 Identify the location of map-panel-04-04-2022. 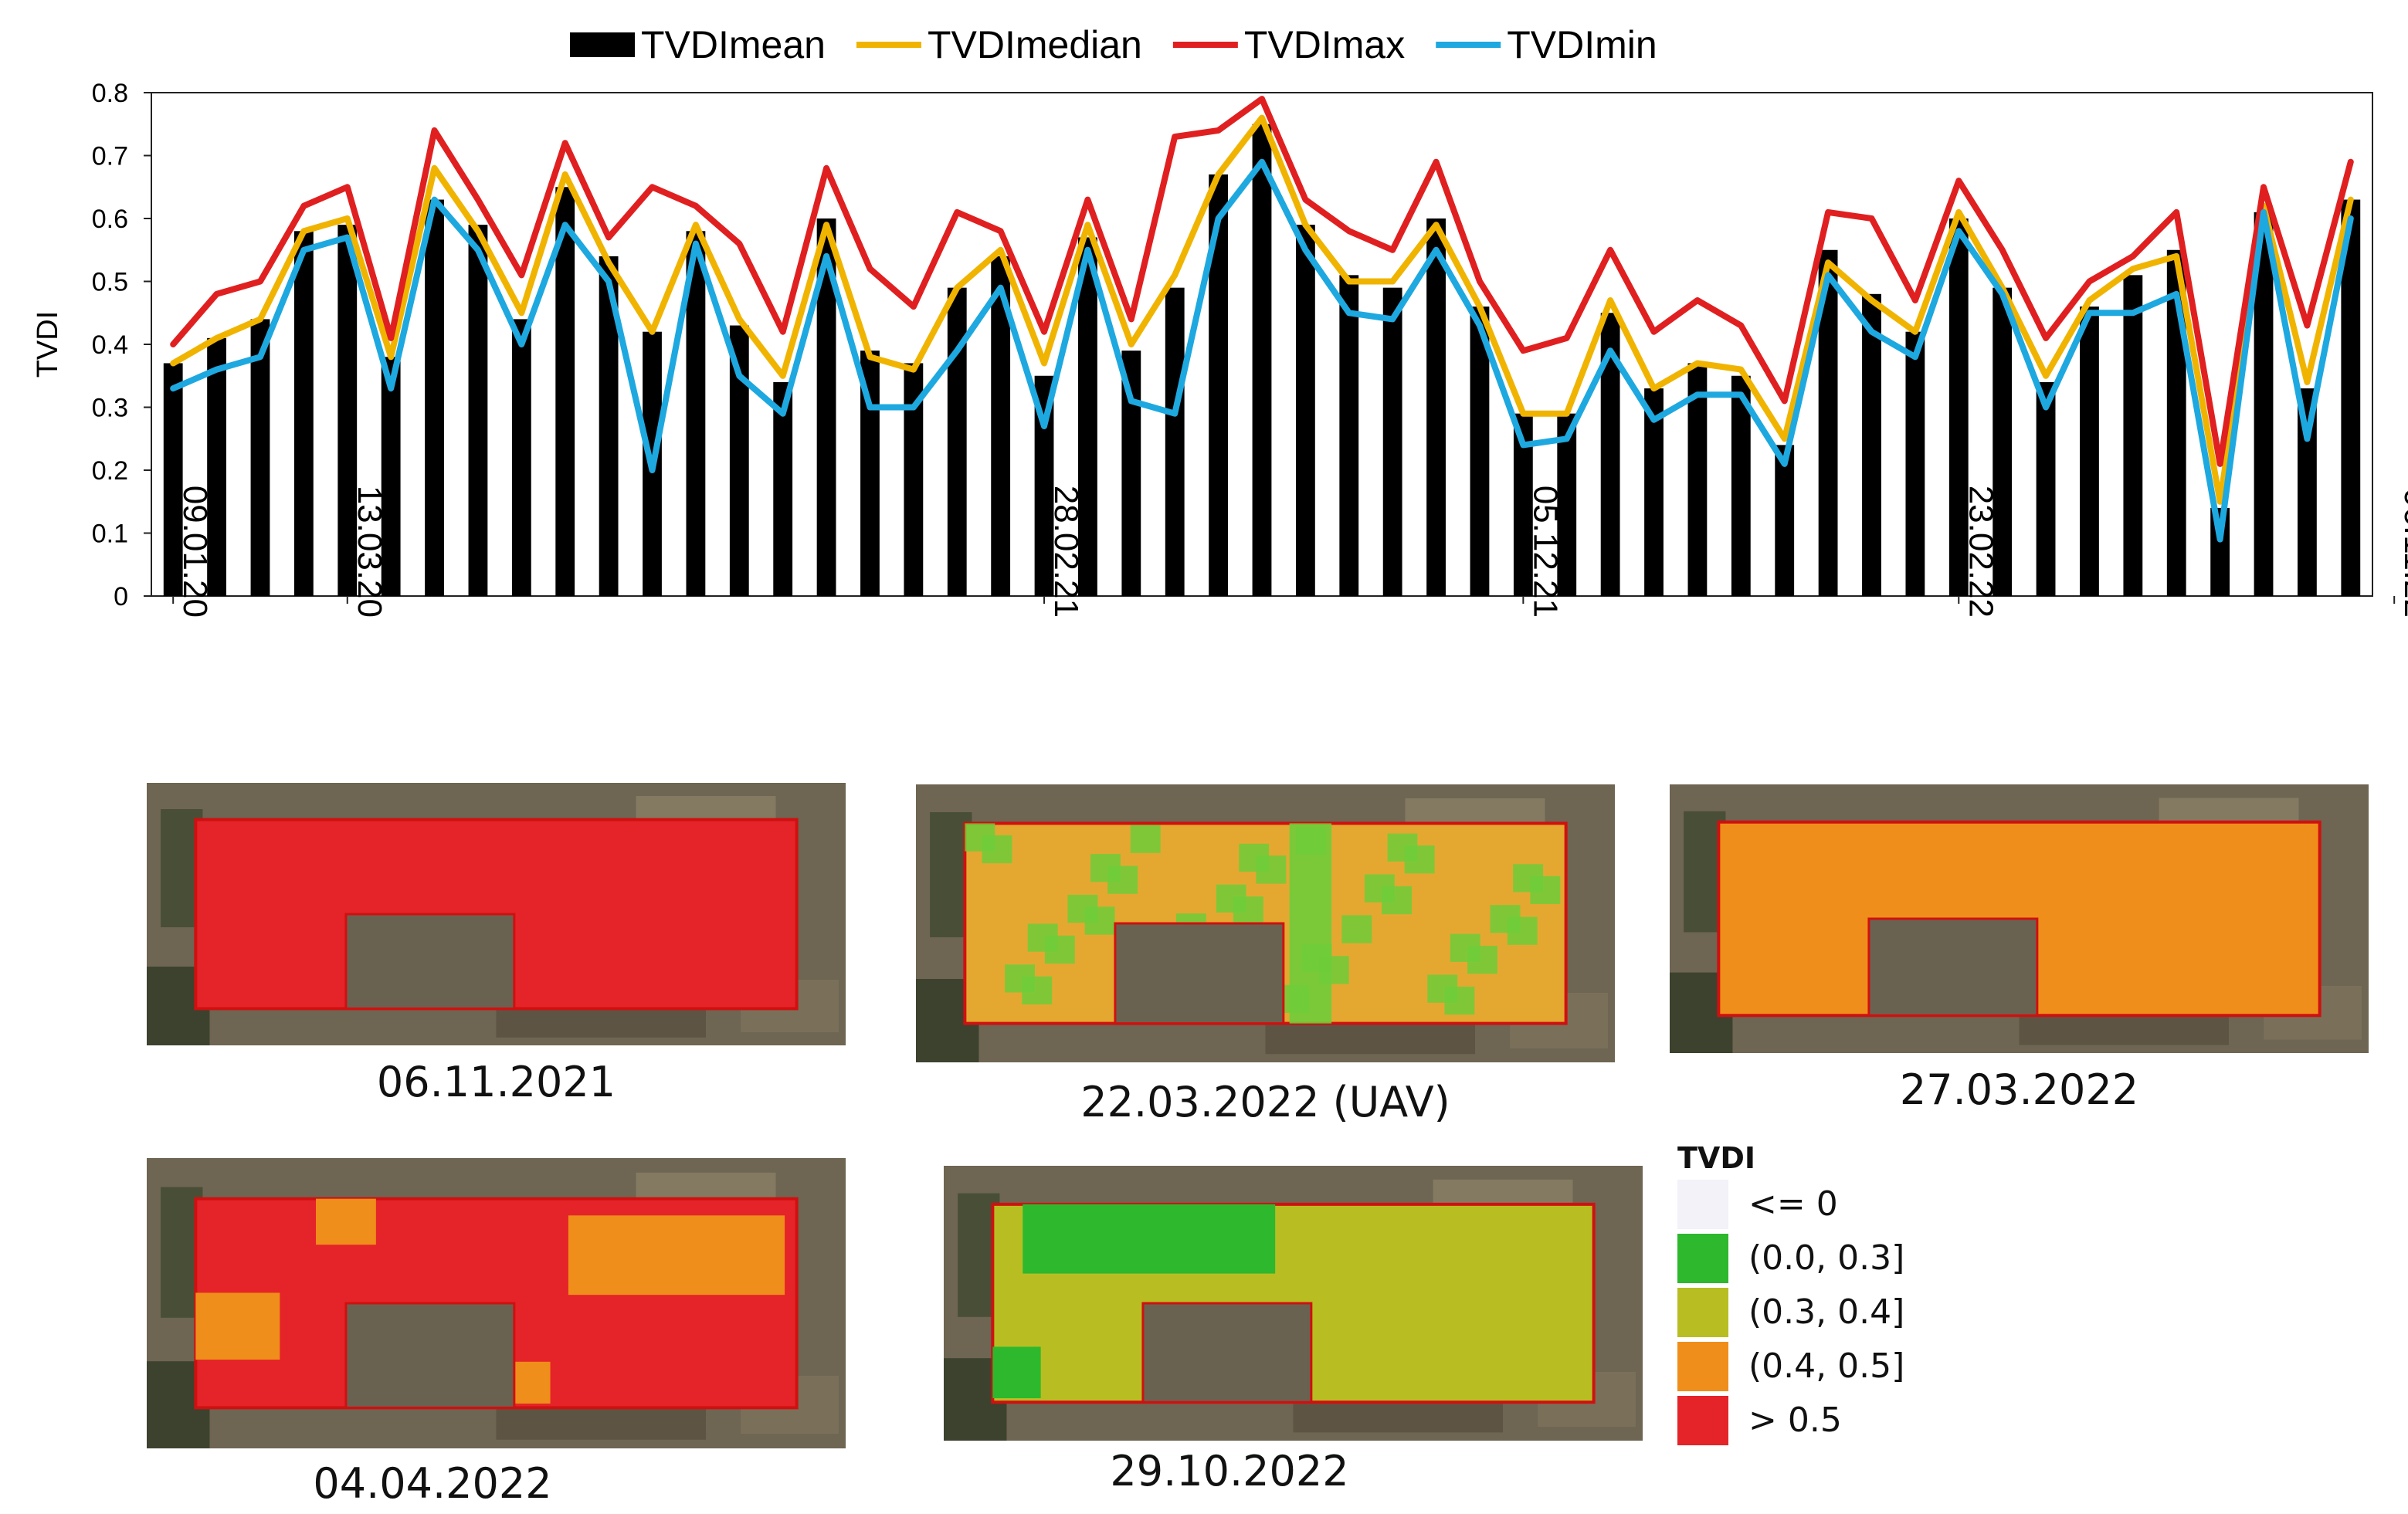
(496, 1303).